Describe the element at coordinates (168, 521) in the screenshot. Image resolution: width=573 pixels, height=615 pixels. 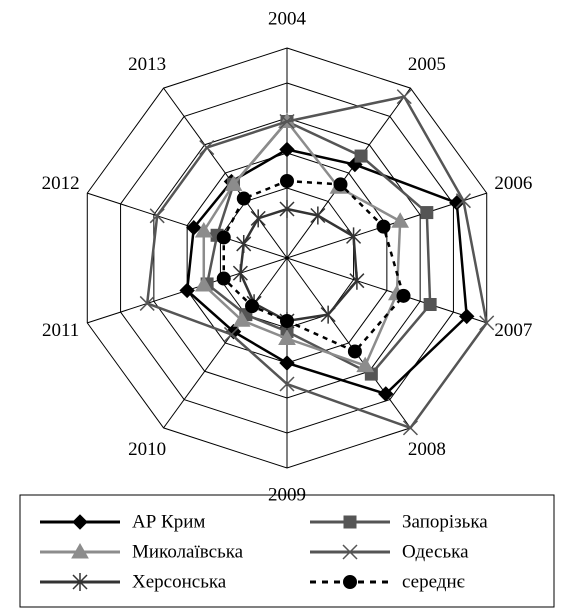
I see `legend-label: АР Крим` at that location.